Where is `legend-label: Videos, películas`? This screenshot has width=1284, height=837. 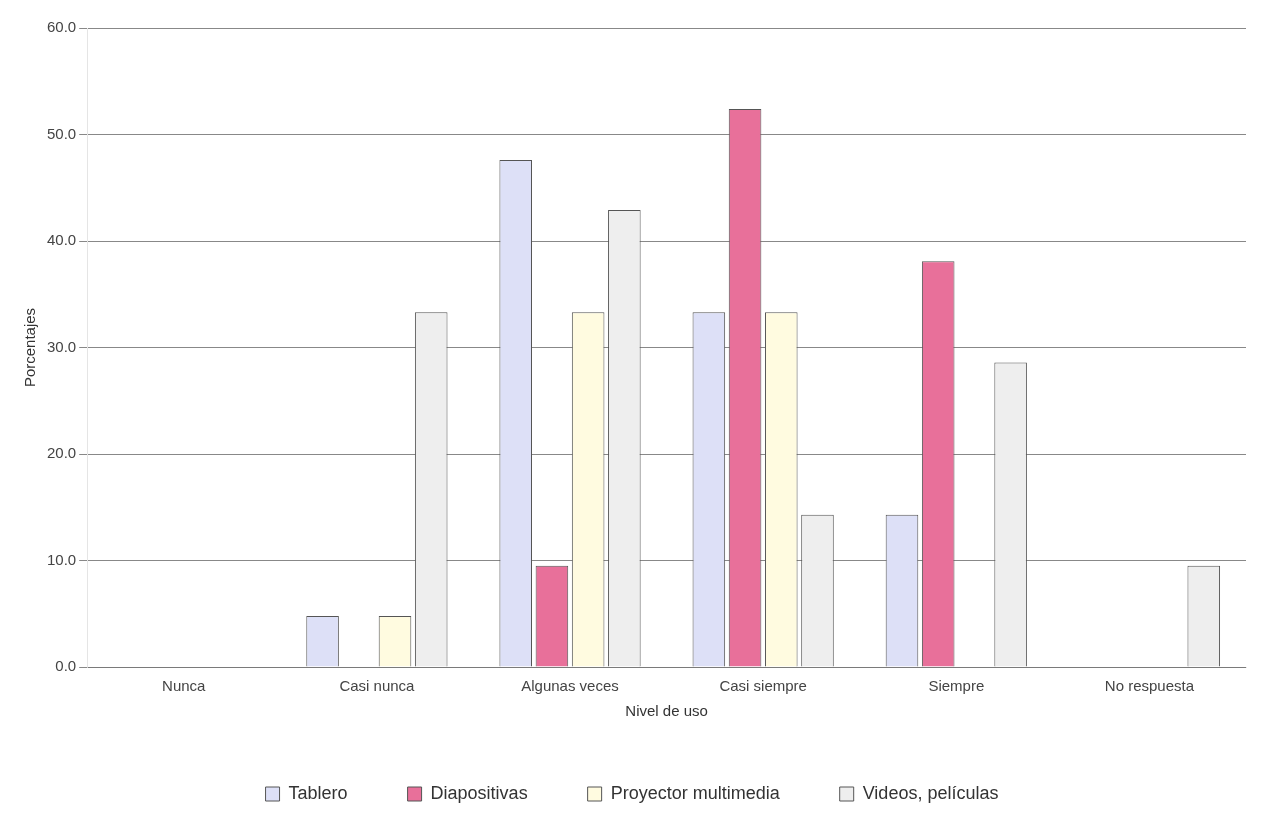 legend-label: Videos, películas is located at coordinates (930, 792).